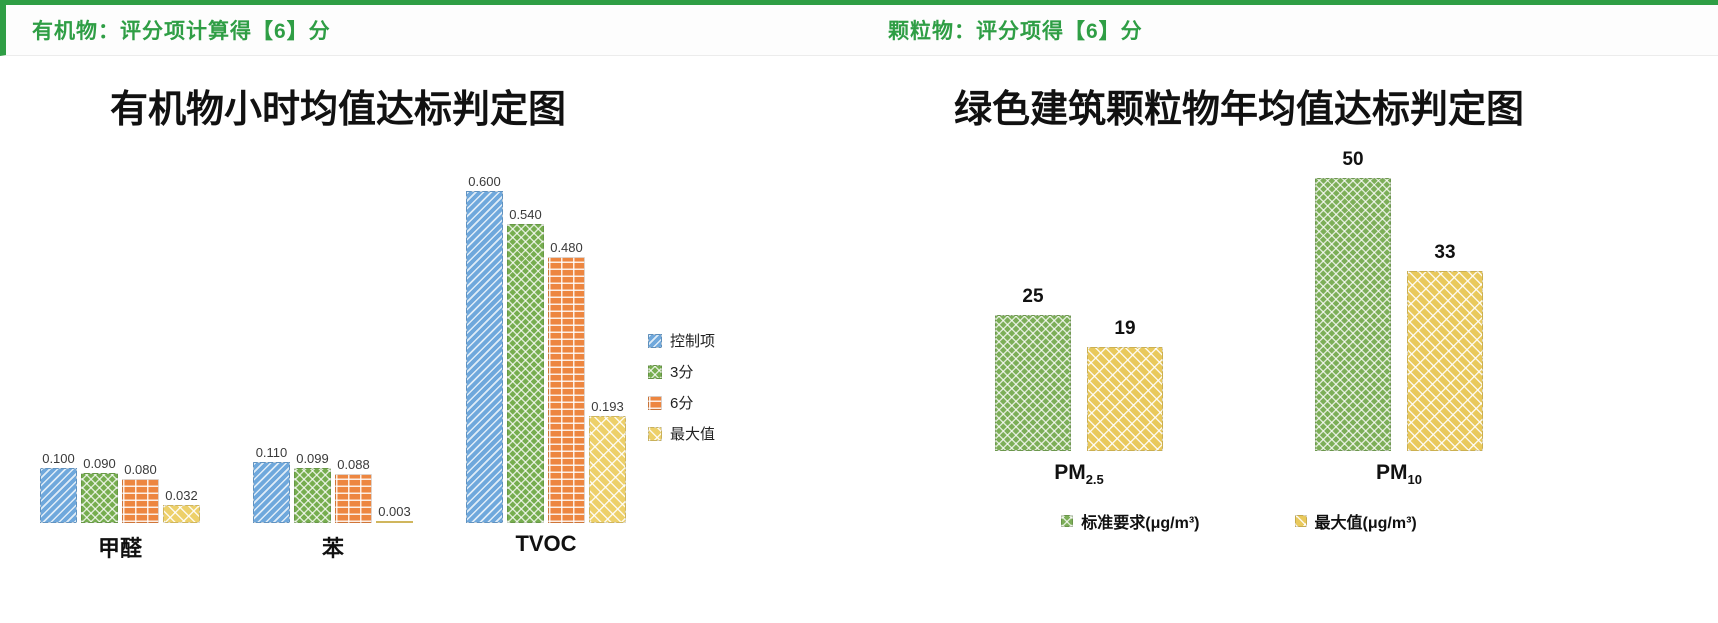  I want to click on legend-label: 6分, so click(682, 403).